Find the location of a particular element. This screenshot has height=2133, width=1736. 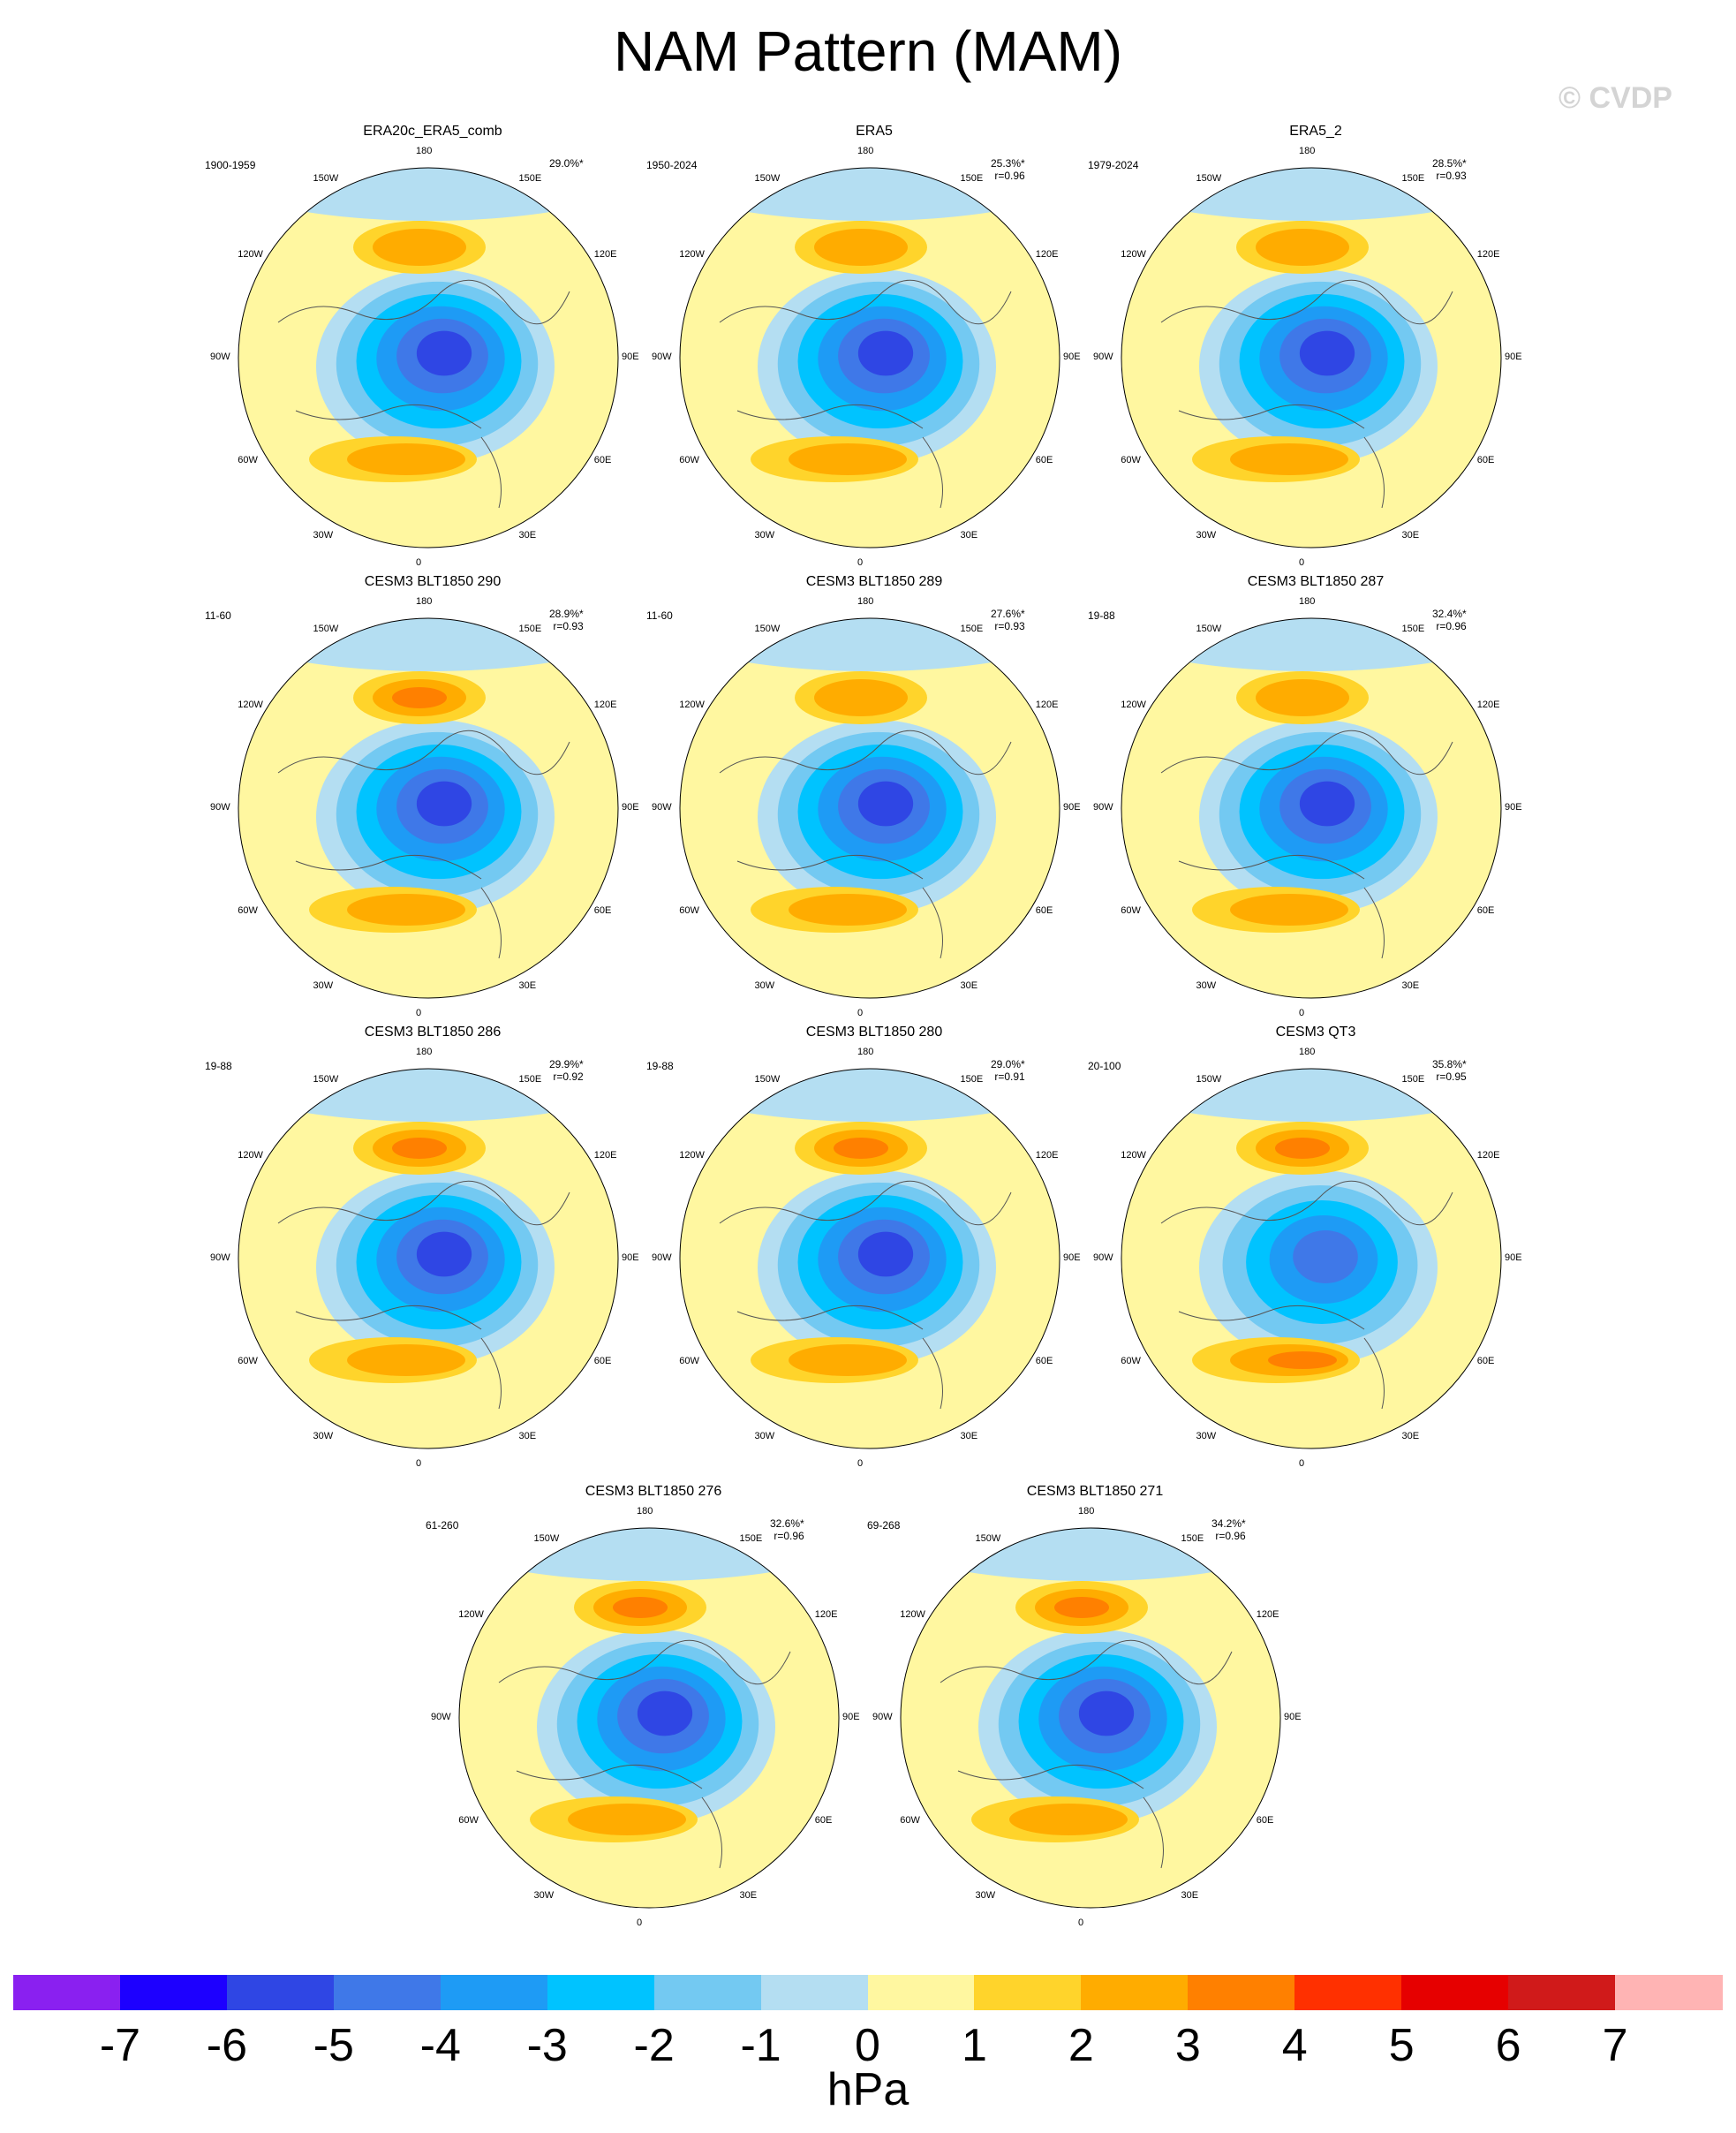

panel-period: 19-88 is located at coordinates (1101, 615).